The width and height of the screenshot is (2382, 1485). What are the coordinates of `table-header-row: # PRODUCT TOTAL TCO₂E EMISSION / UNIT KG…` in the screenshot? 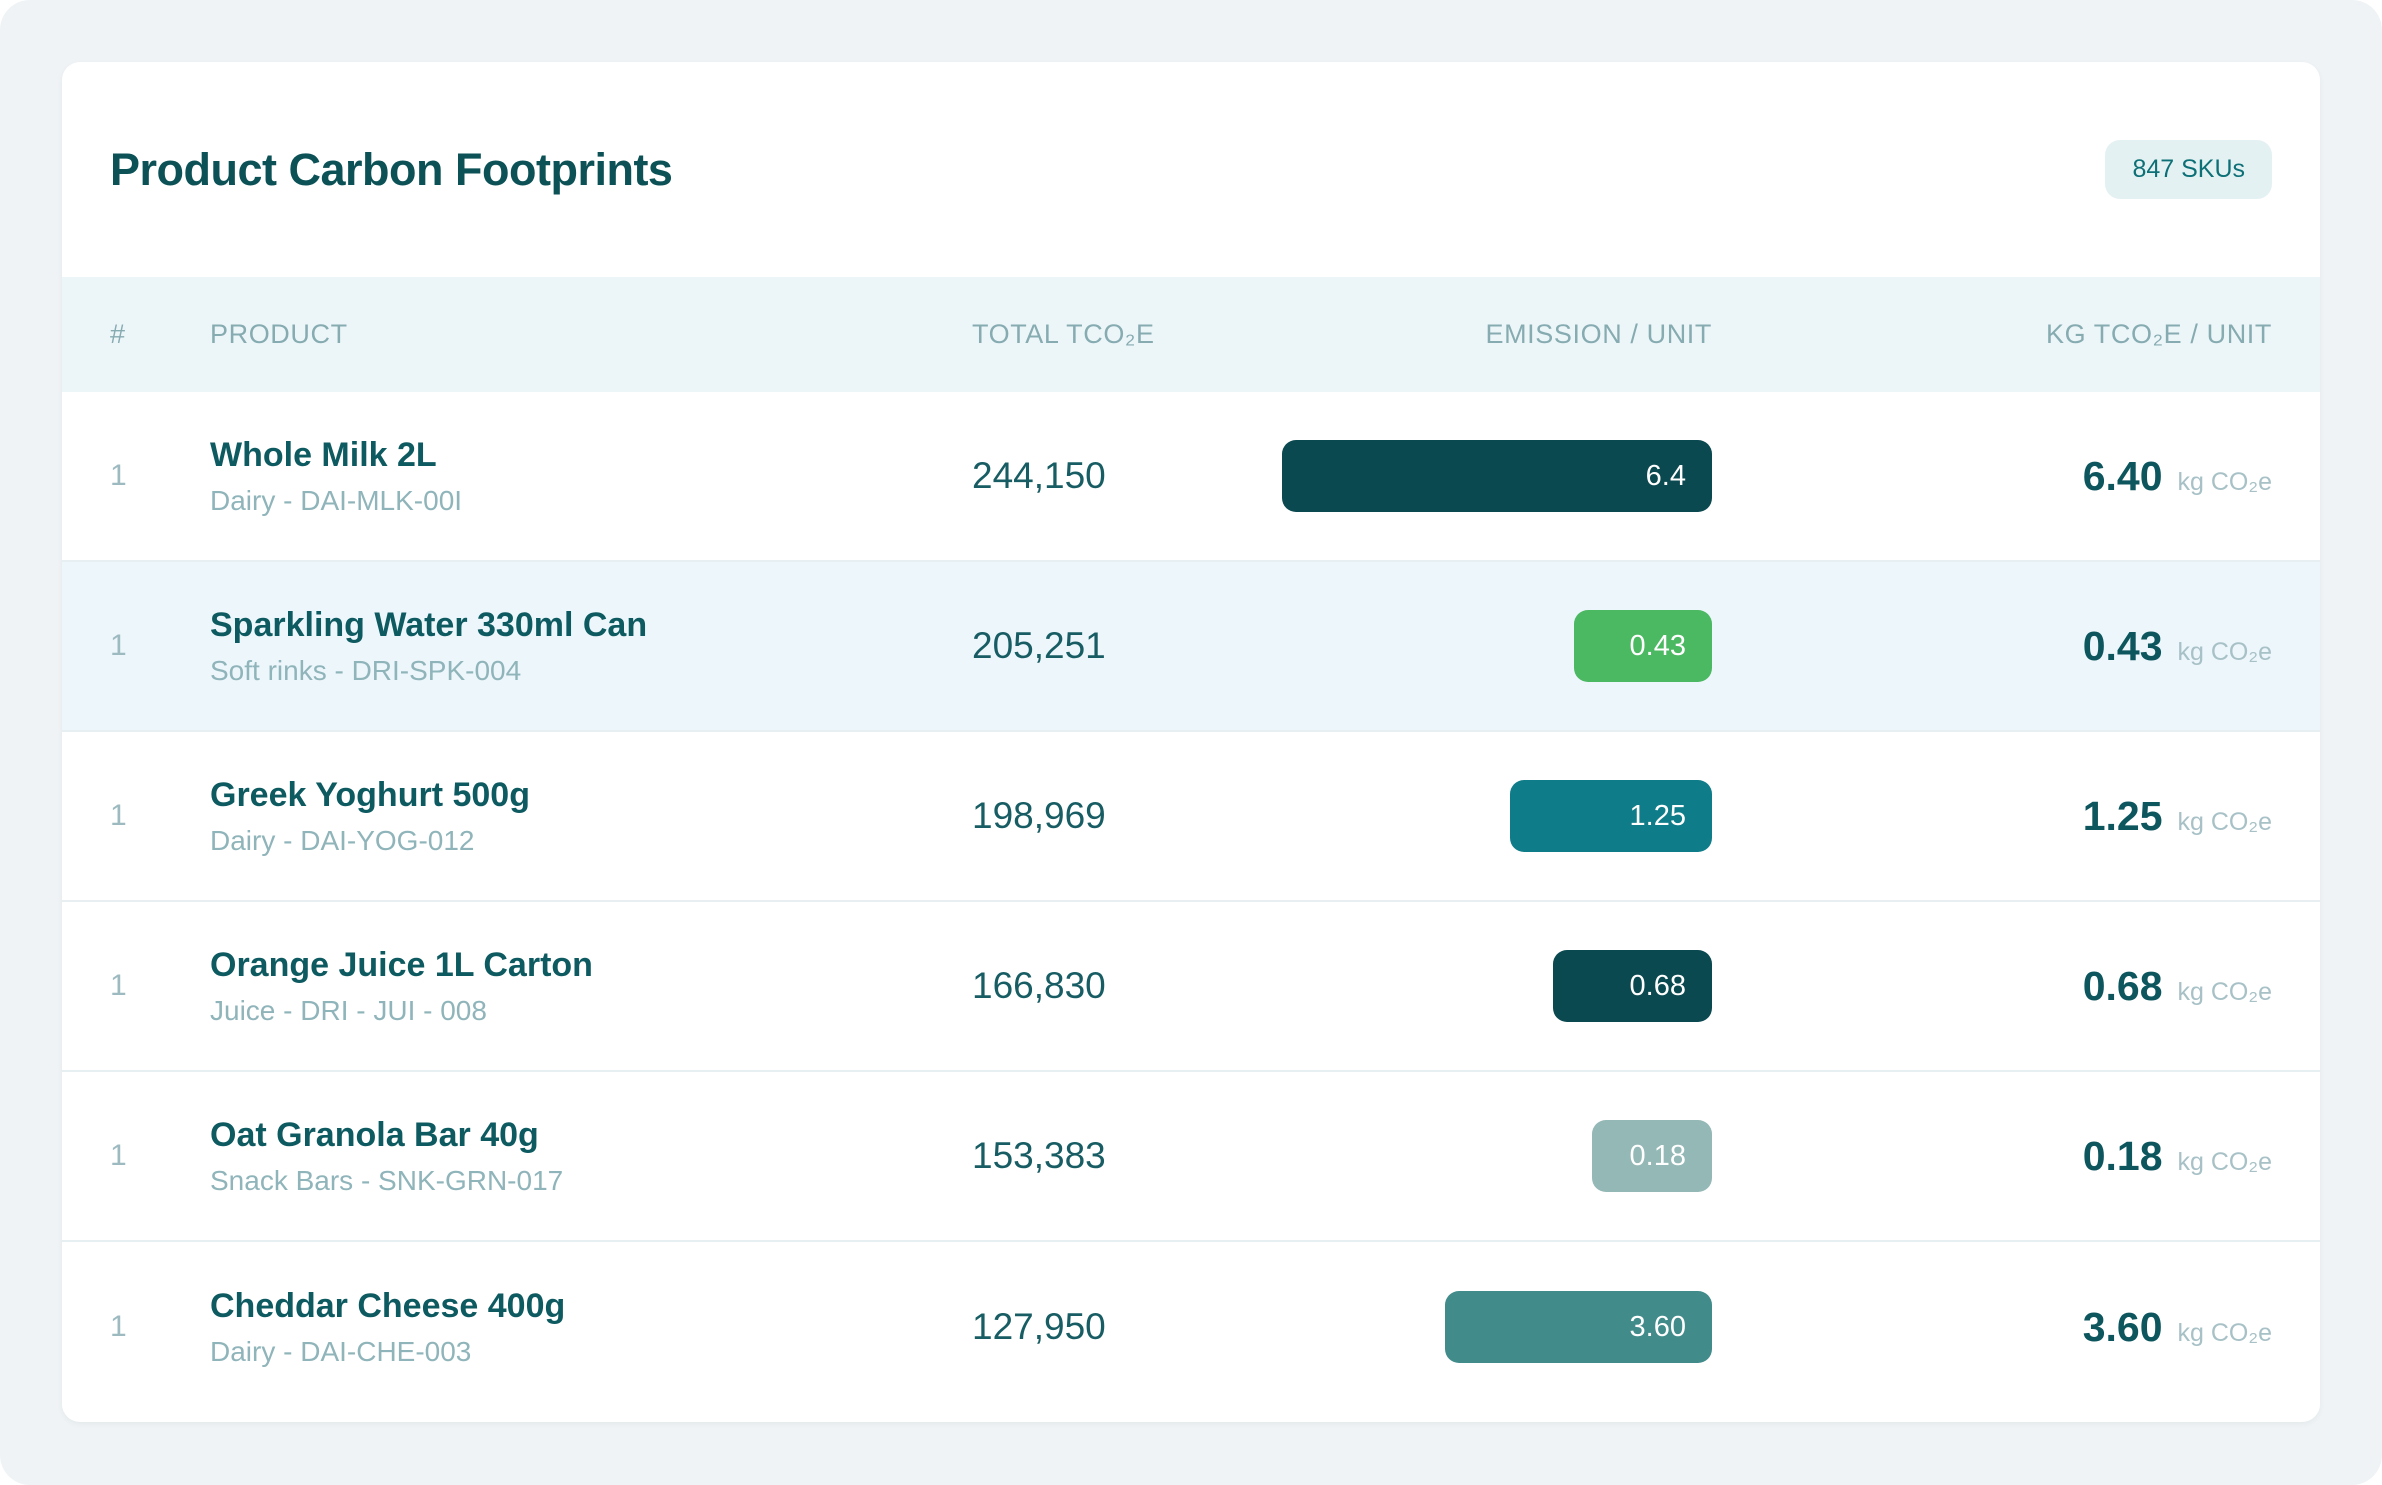 It's located at (1191, 334).